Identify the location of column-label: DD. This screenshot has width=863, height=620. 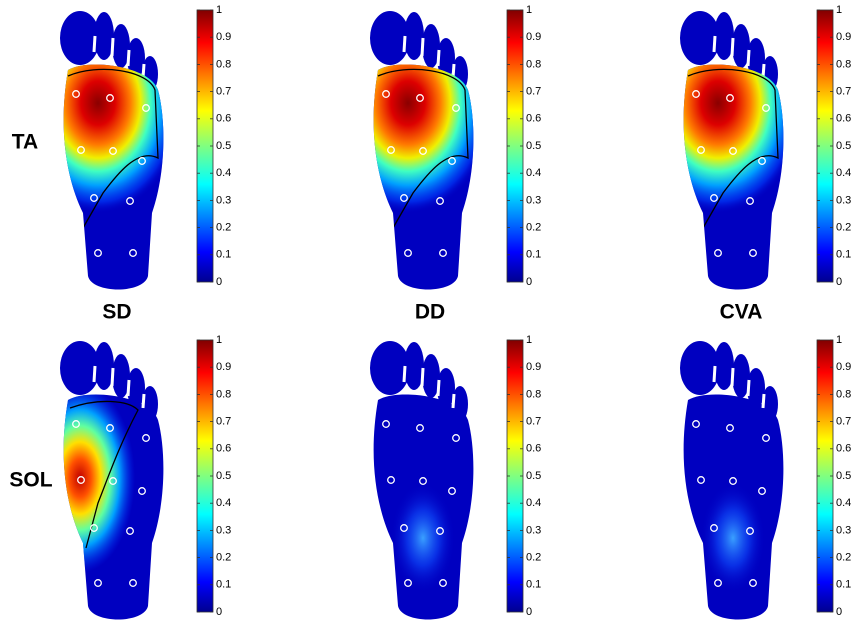
(430, 312).